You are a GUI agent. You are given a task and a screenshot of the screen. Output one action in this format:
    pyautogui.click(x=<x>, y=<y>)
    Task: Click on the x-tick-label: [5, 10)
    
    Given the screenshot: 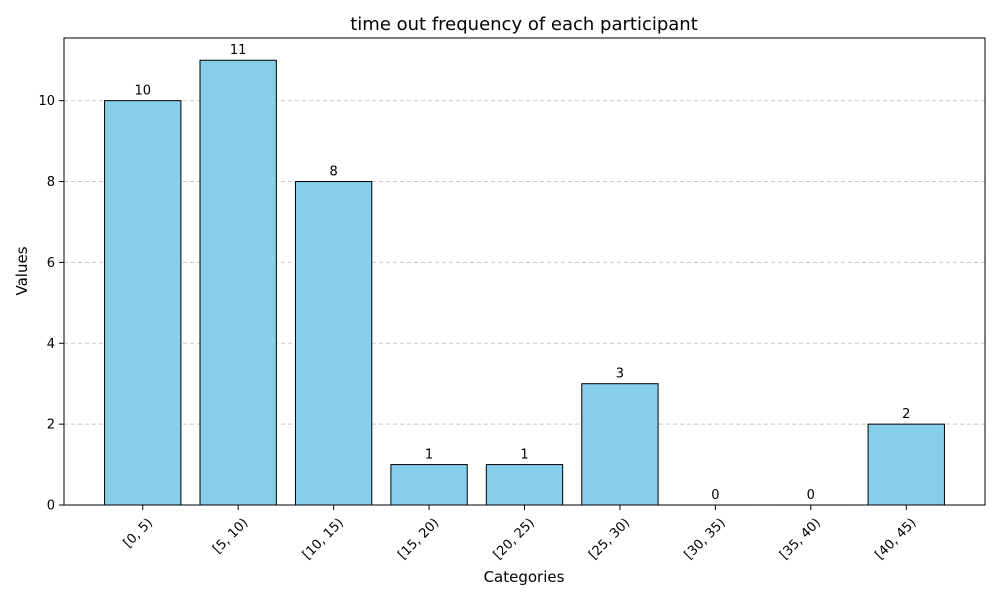 What is the action you would take?
    pyautogui.click(x=230, y=536)
    